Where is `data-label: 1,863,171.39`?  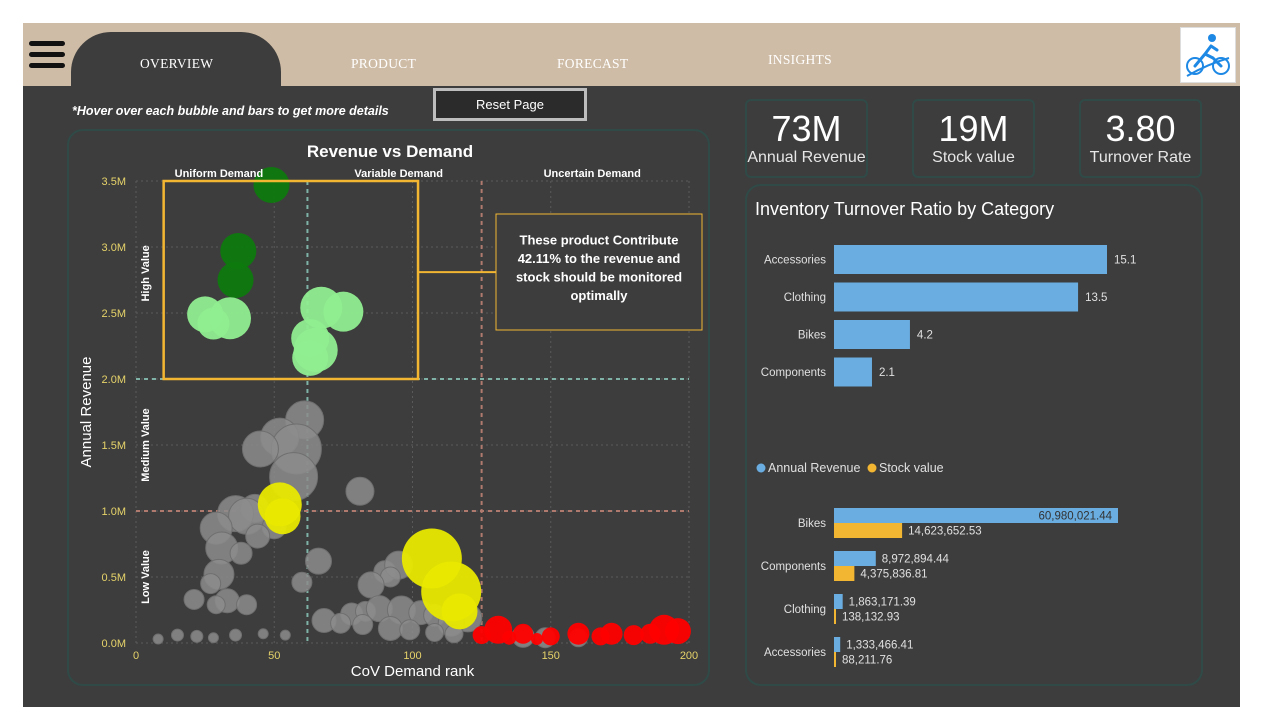
data-label: 1,863,171.39 is located at coordinates (882, 603).